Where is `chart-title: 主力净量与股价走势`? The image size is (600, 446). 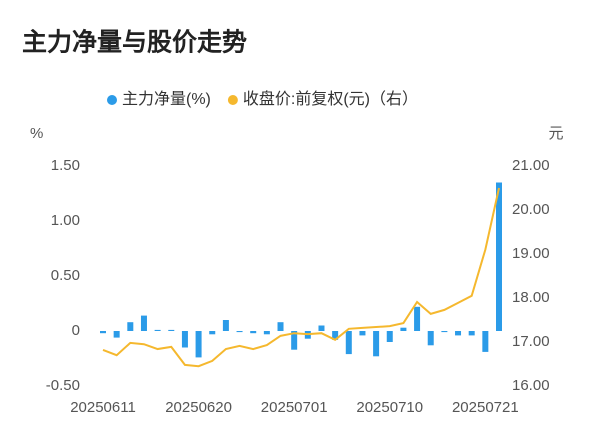 chart-title: 主力净量与股价走势 is located at coordinates (134, 42).